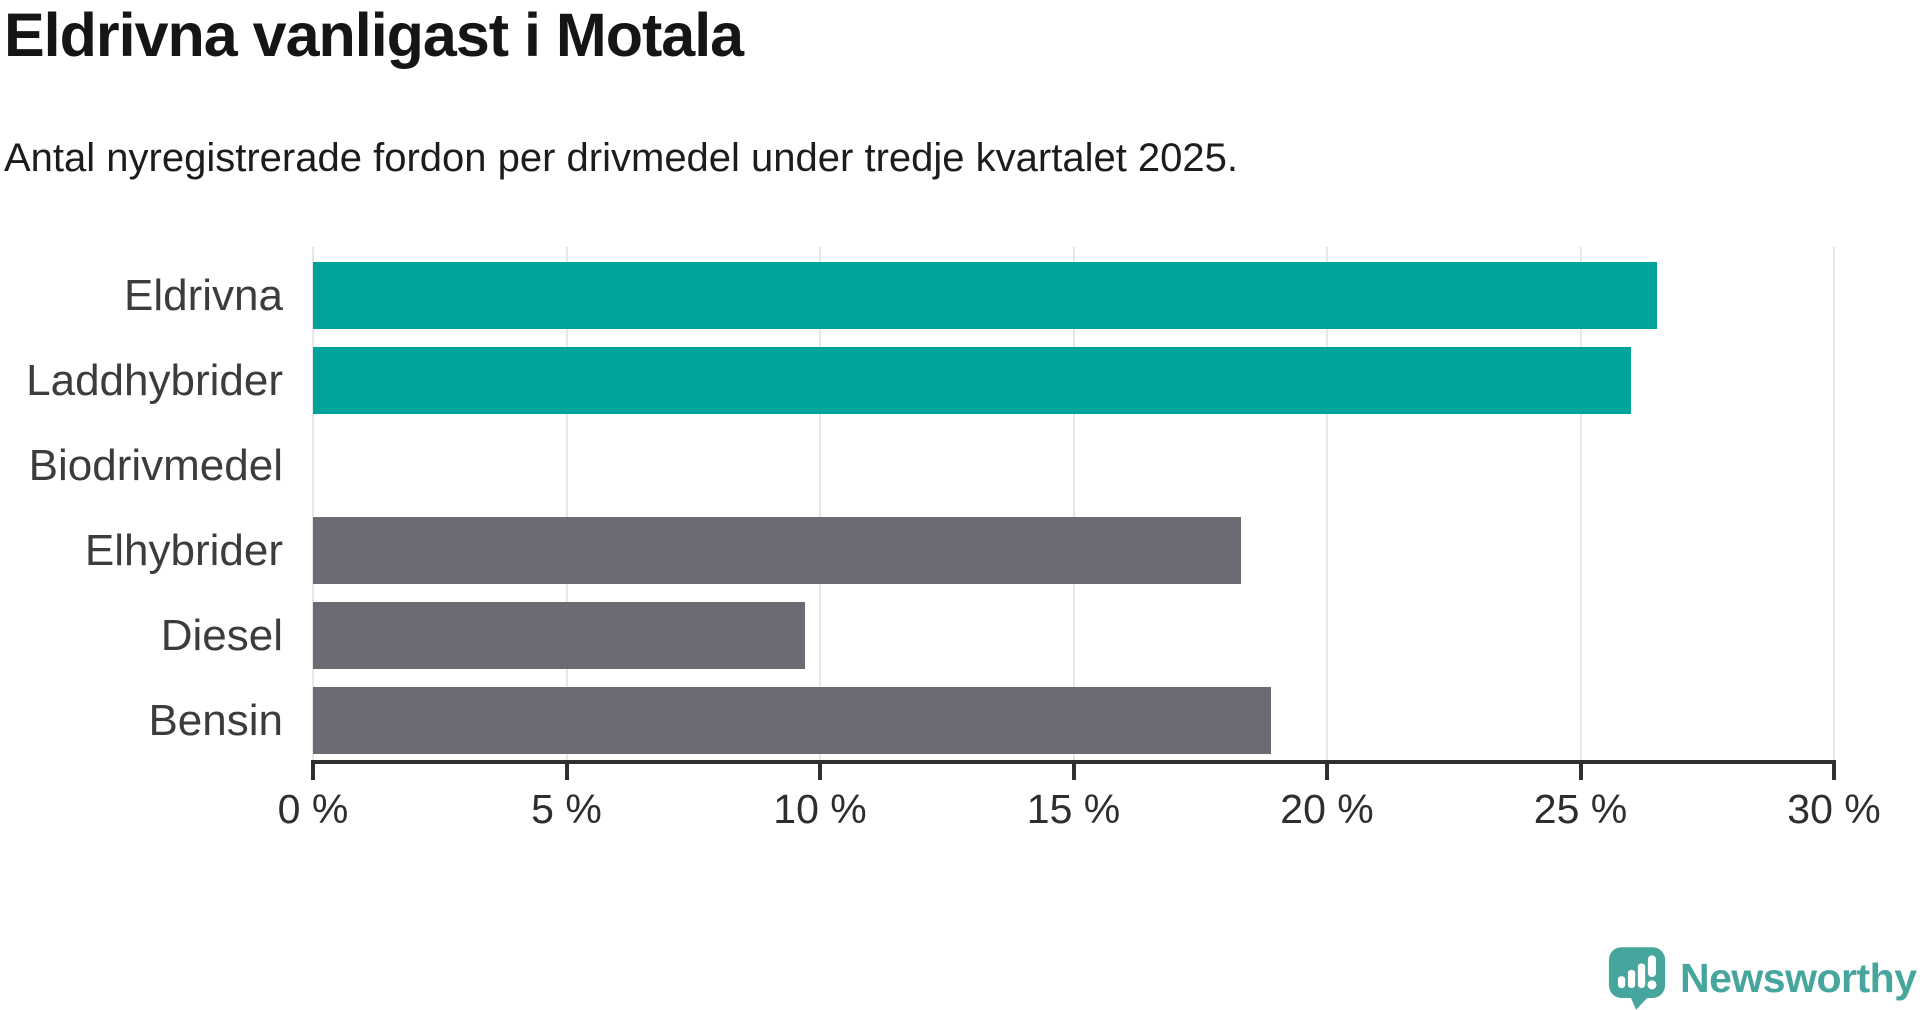 The image size is (1920, 1010). I want to click on category-label-elhybrider: Elhybrider, so click(183, 550).